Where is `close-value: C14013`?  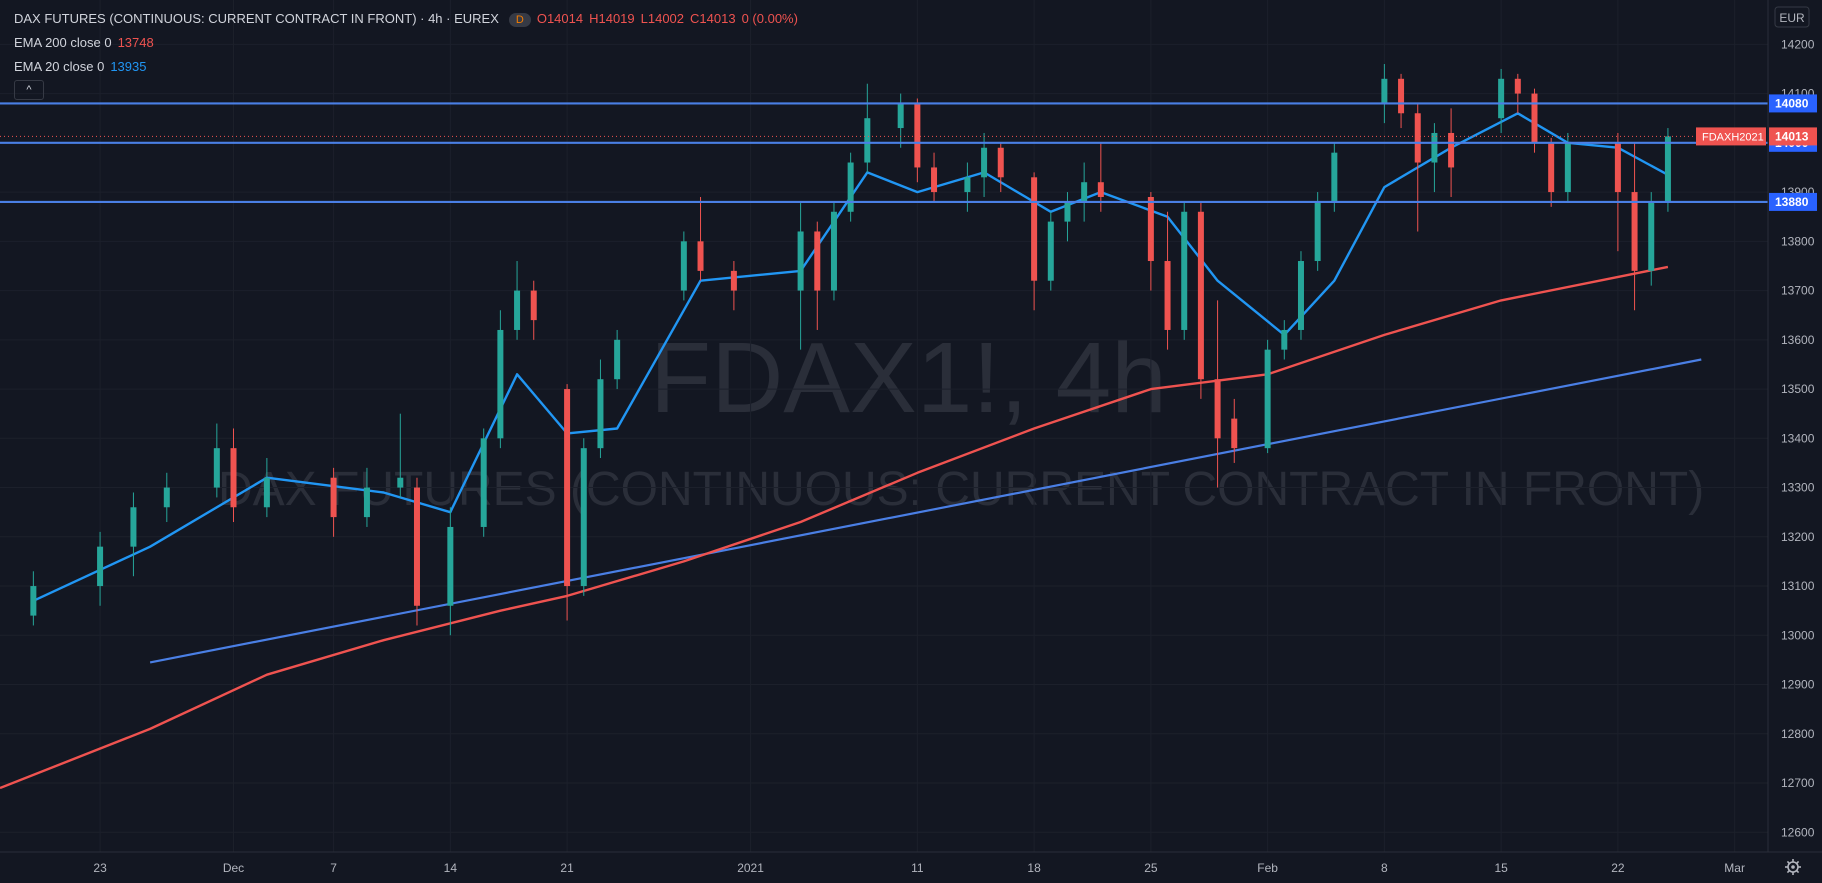
close-value: C14013 is located at coordinates (713, 18).